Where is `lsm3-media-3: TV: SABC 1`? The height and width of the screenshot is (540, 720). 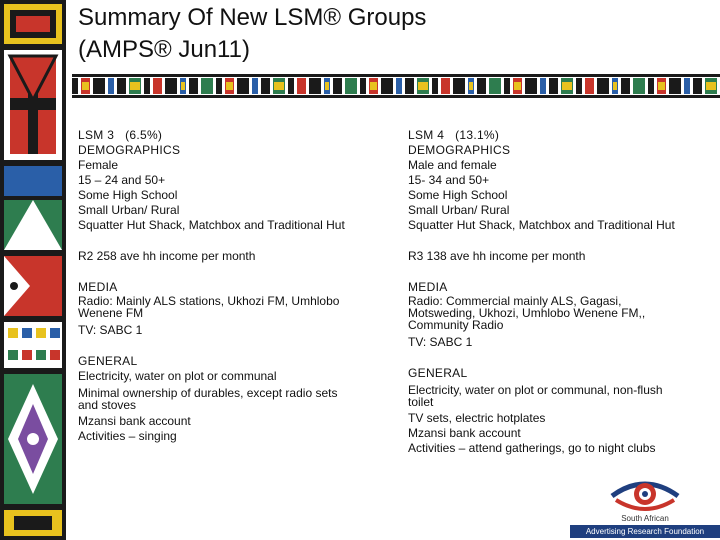
lsm3-media-3: TV: SABC 1 is located at coordinates (110, 330).